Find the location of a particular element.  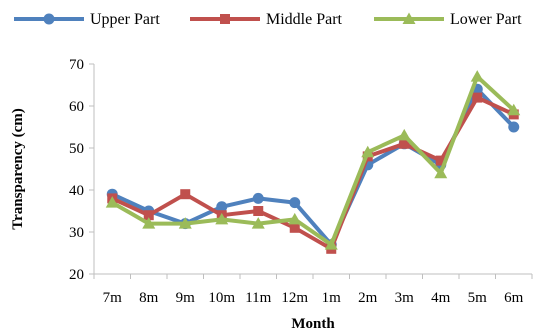

y-tick-label: 30 is located at coordinates (76, 233).